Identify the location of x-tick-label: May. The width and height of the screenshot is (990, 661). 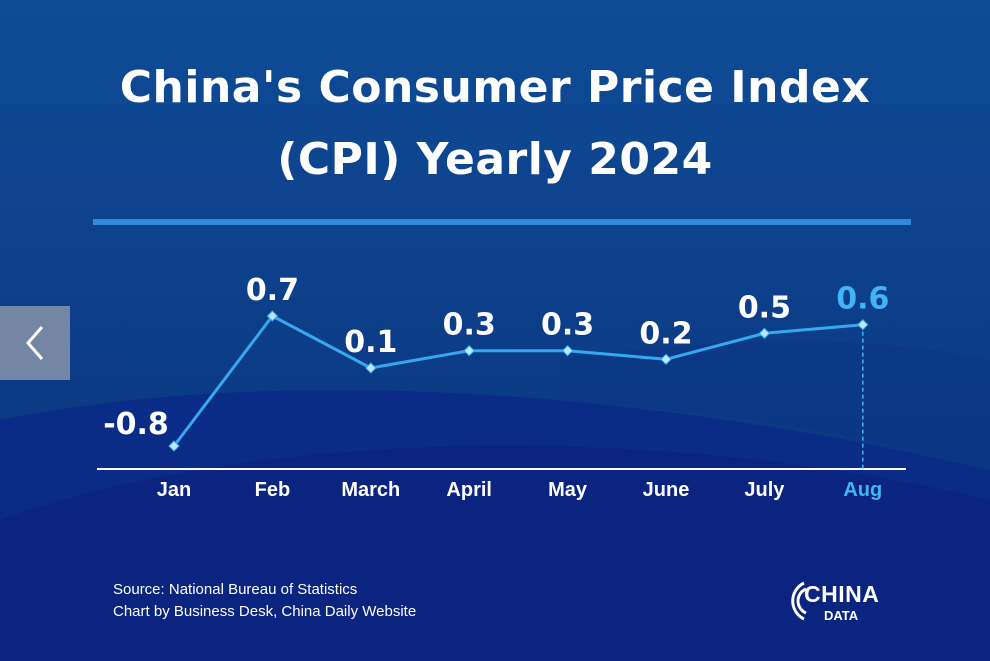
(568, 490).